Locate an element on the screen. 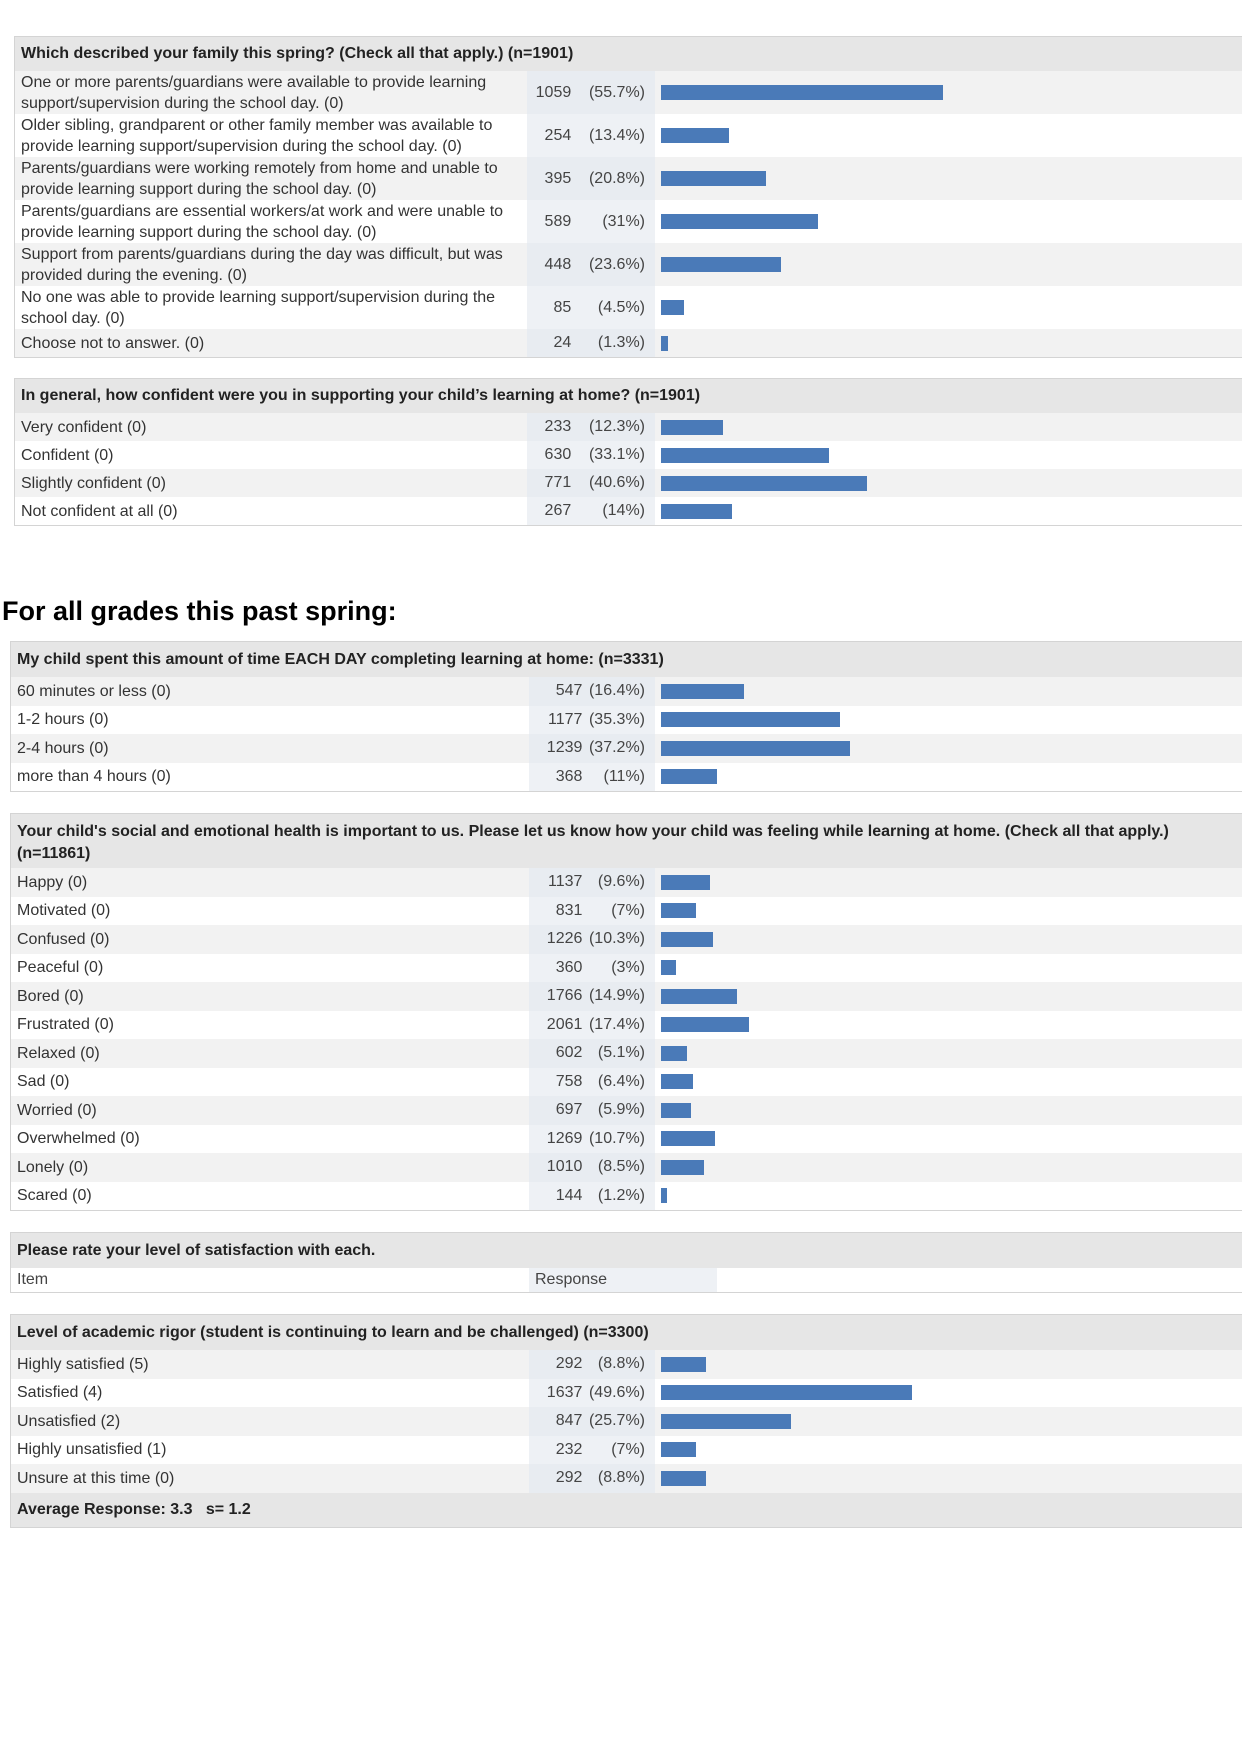 This screenshot has width=1242, height=1754. row-count: 1226 is located at coordinates (564, 939).